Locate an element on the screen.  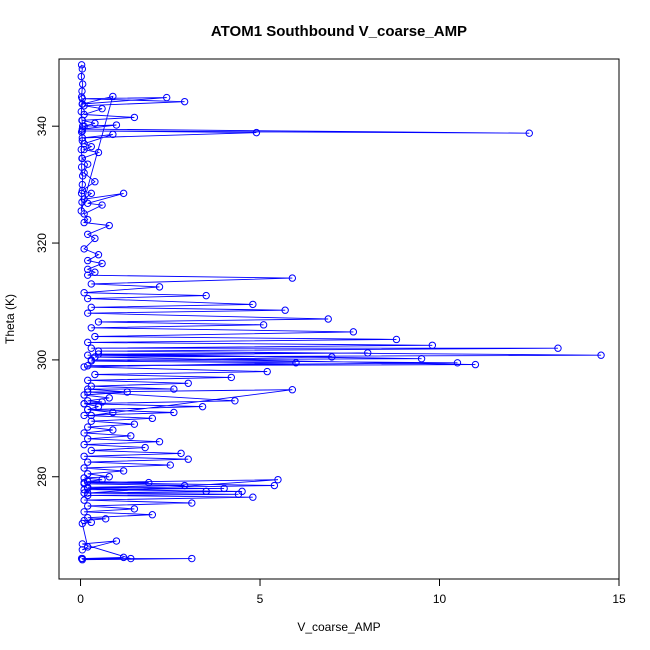
chart-title: ATOM1 Southbound V_coarse_AMP is located at coordinates (339, 31).